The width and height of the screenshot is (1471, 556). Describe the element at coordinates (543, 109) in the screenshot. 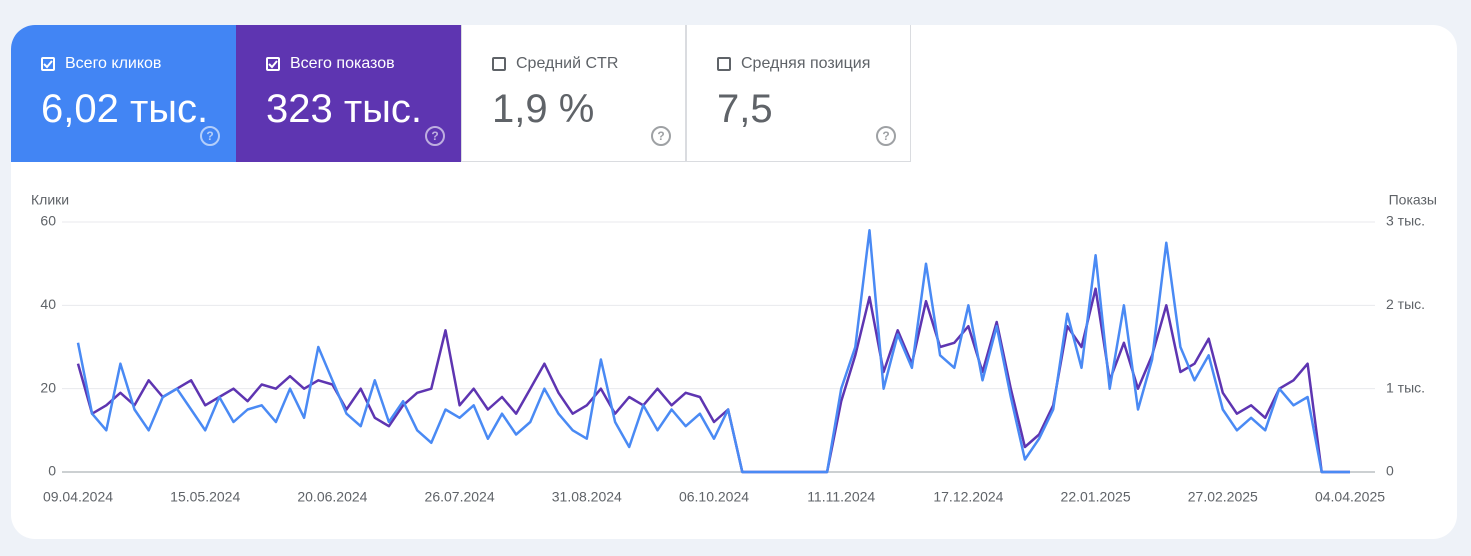

I see `metric-value: 1,9 %` at that location.